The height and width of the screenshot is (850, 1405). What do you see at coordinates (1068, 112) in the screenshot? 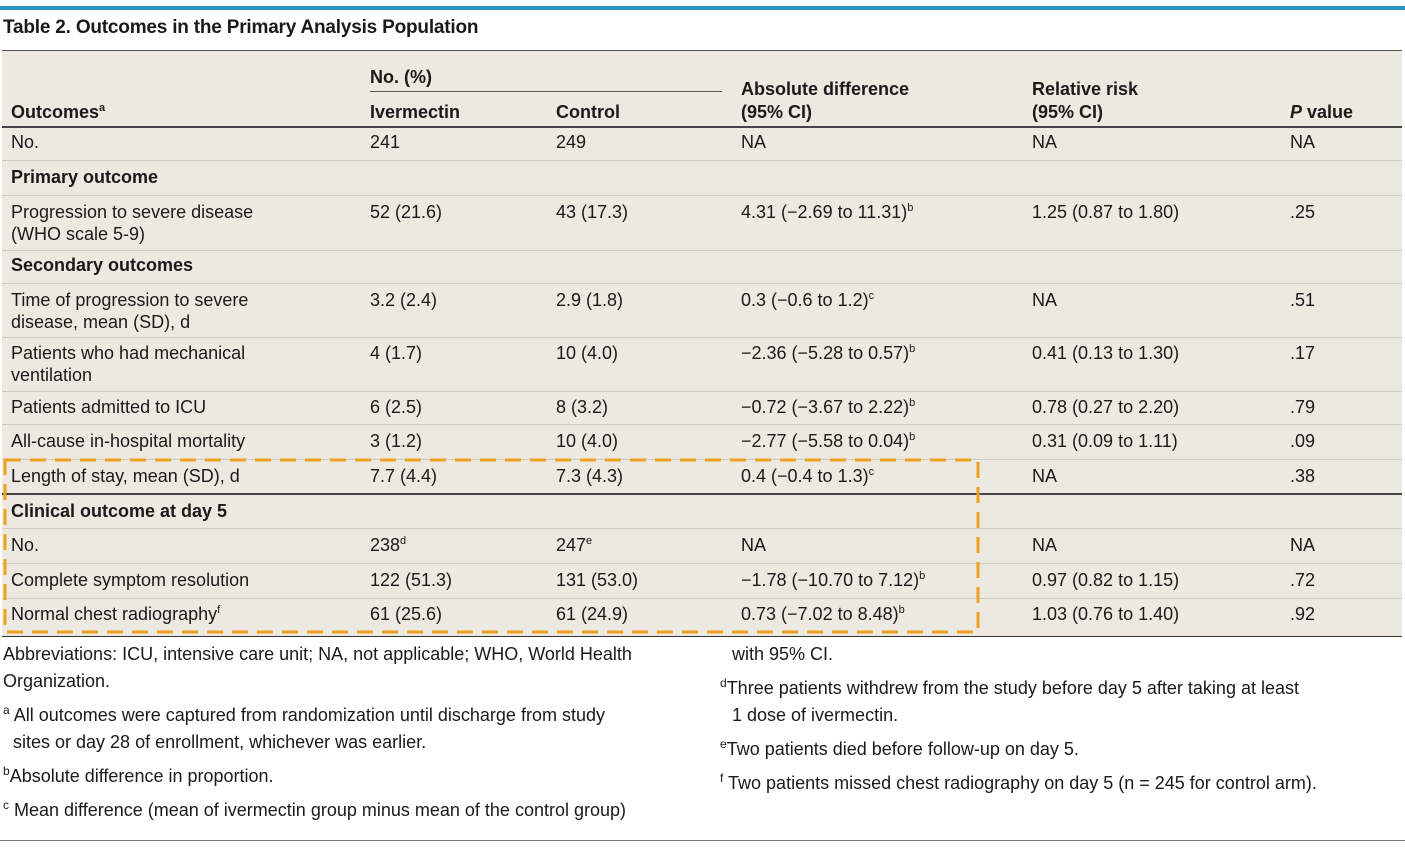
I see `header-rr-line2: (95% CI)` at bounding box center [1068, 112].